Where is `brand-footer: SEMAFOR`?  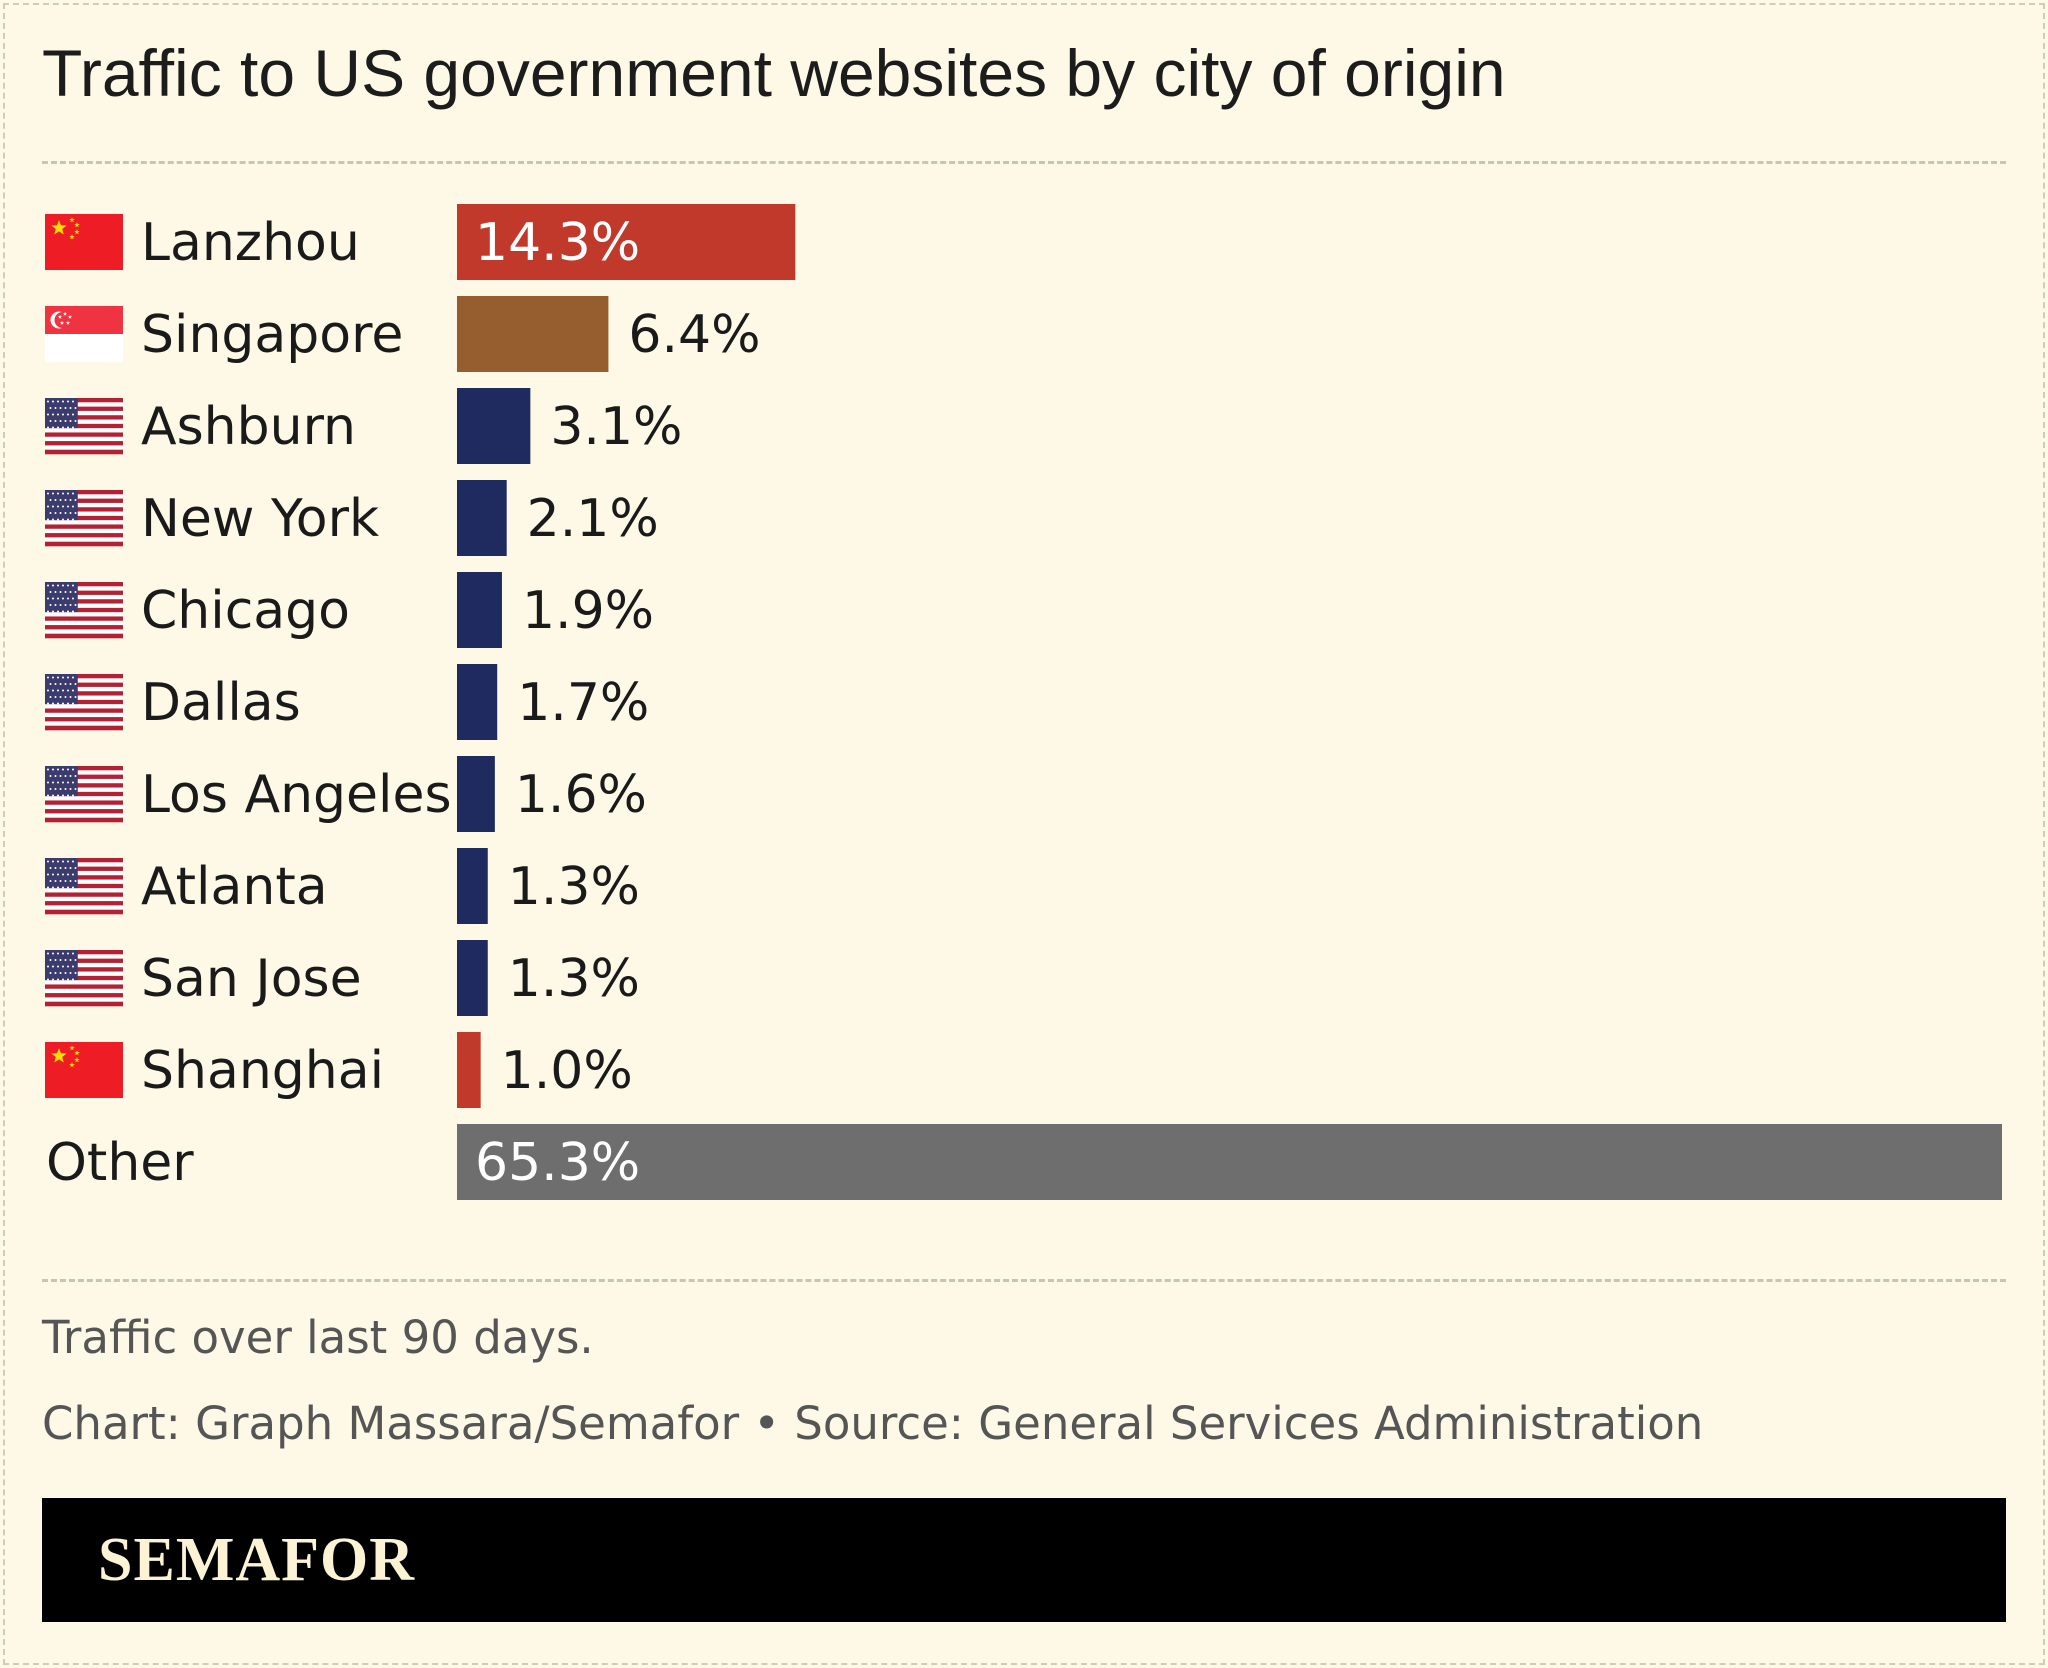
brand-footer: SEMAFOR is located at coordinates (1024, 1560).